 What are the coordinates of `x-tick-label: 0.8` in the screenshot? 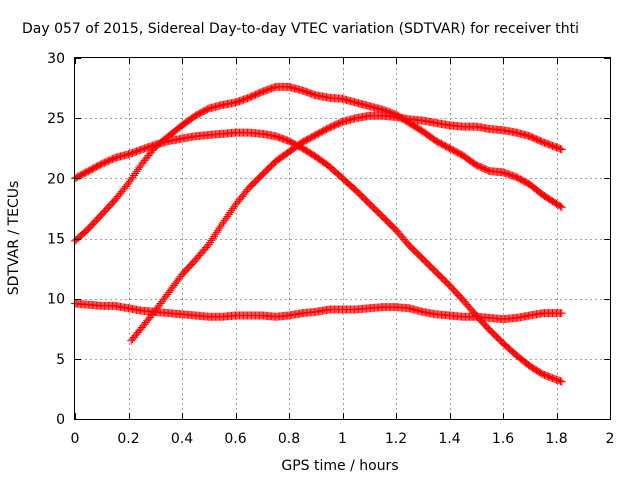 It's located at (289, 439).